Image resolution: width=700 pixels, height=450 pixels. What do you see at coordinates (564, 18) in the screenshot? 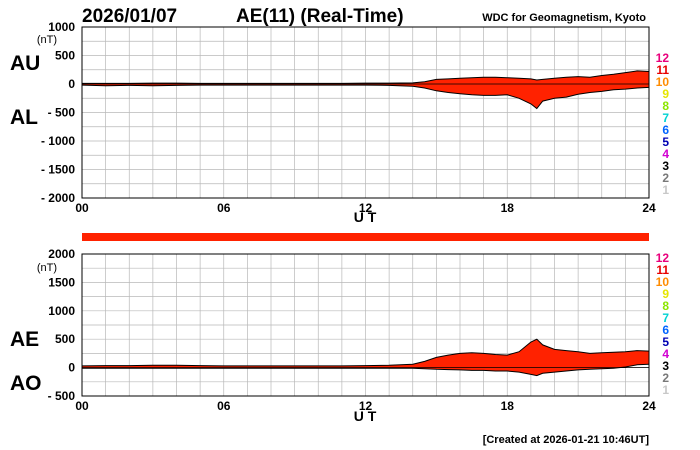
I see `data-source: WDC for Geomagnetism, Kyoto` at bounding box center [564, 18].